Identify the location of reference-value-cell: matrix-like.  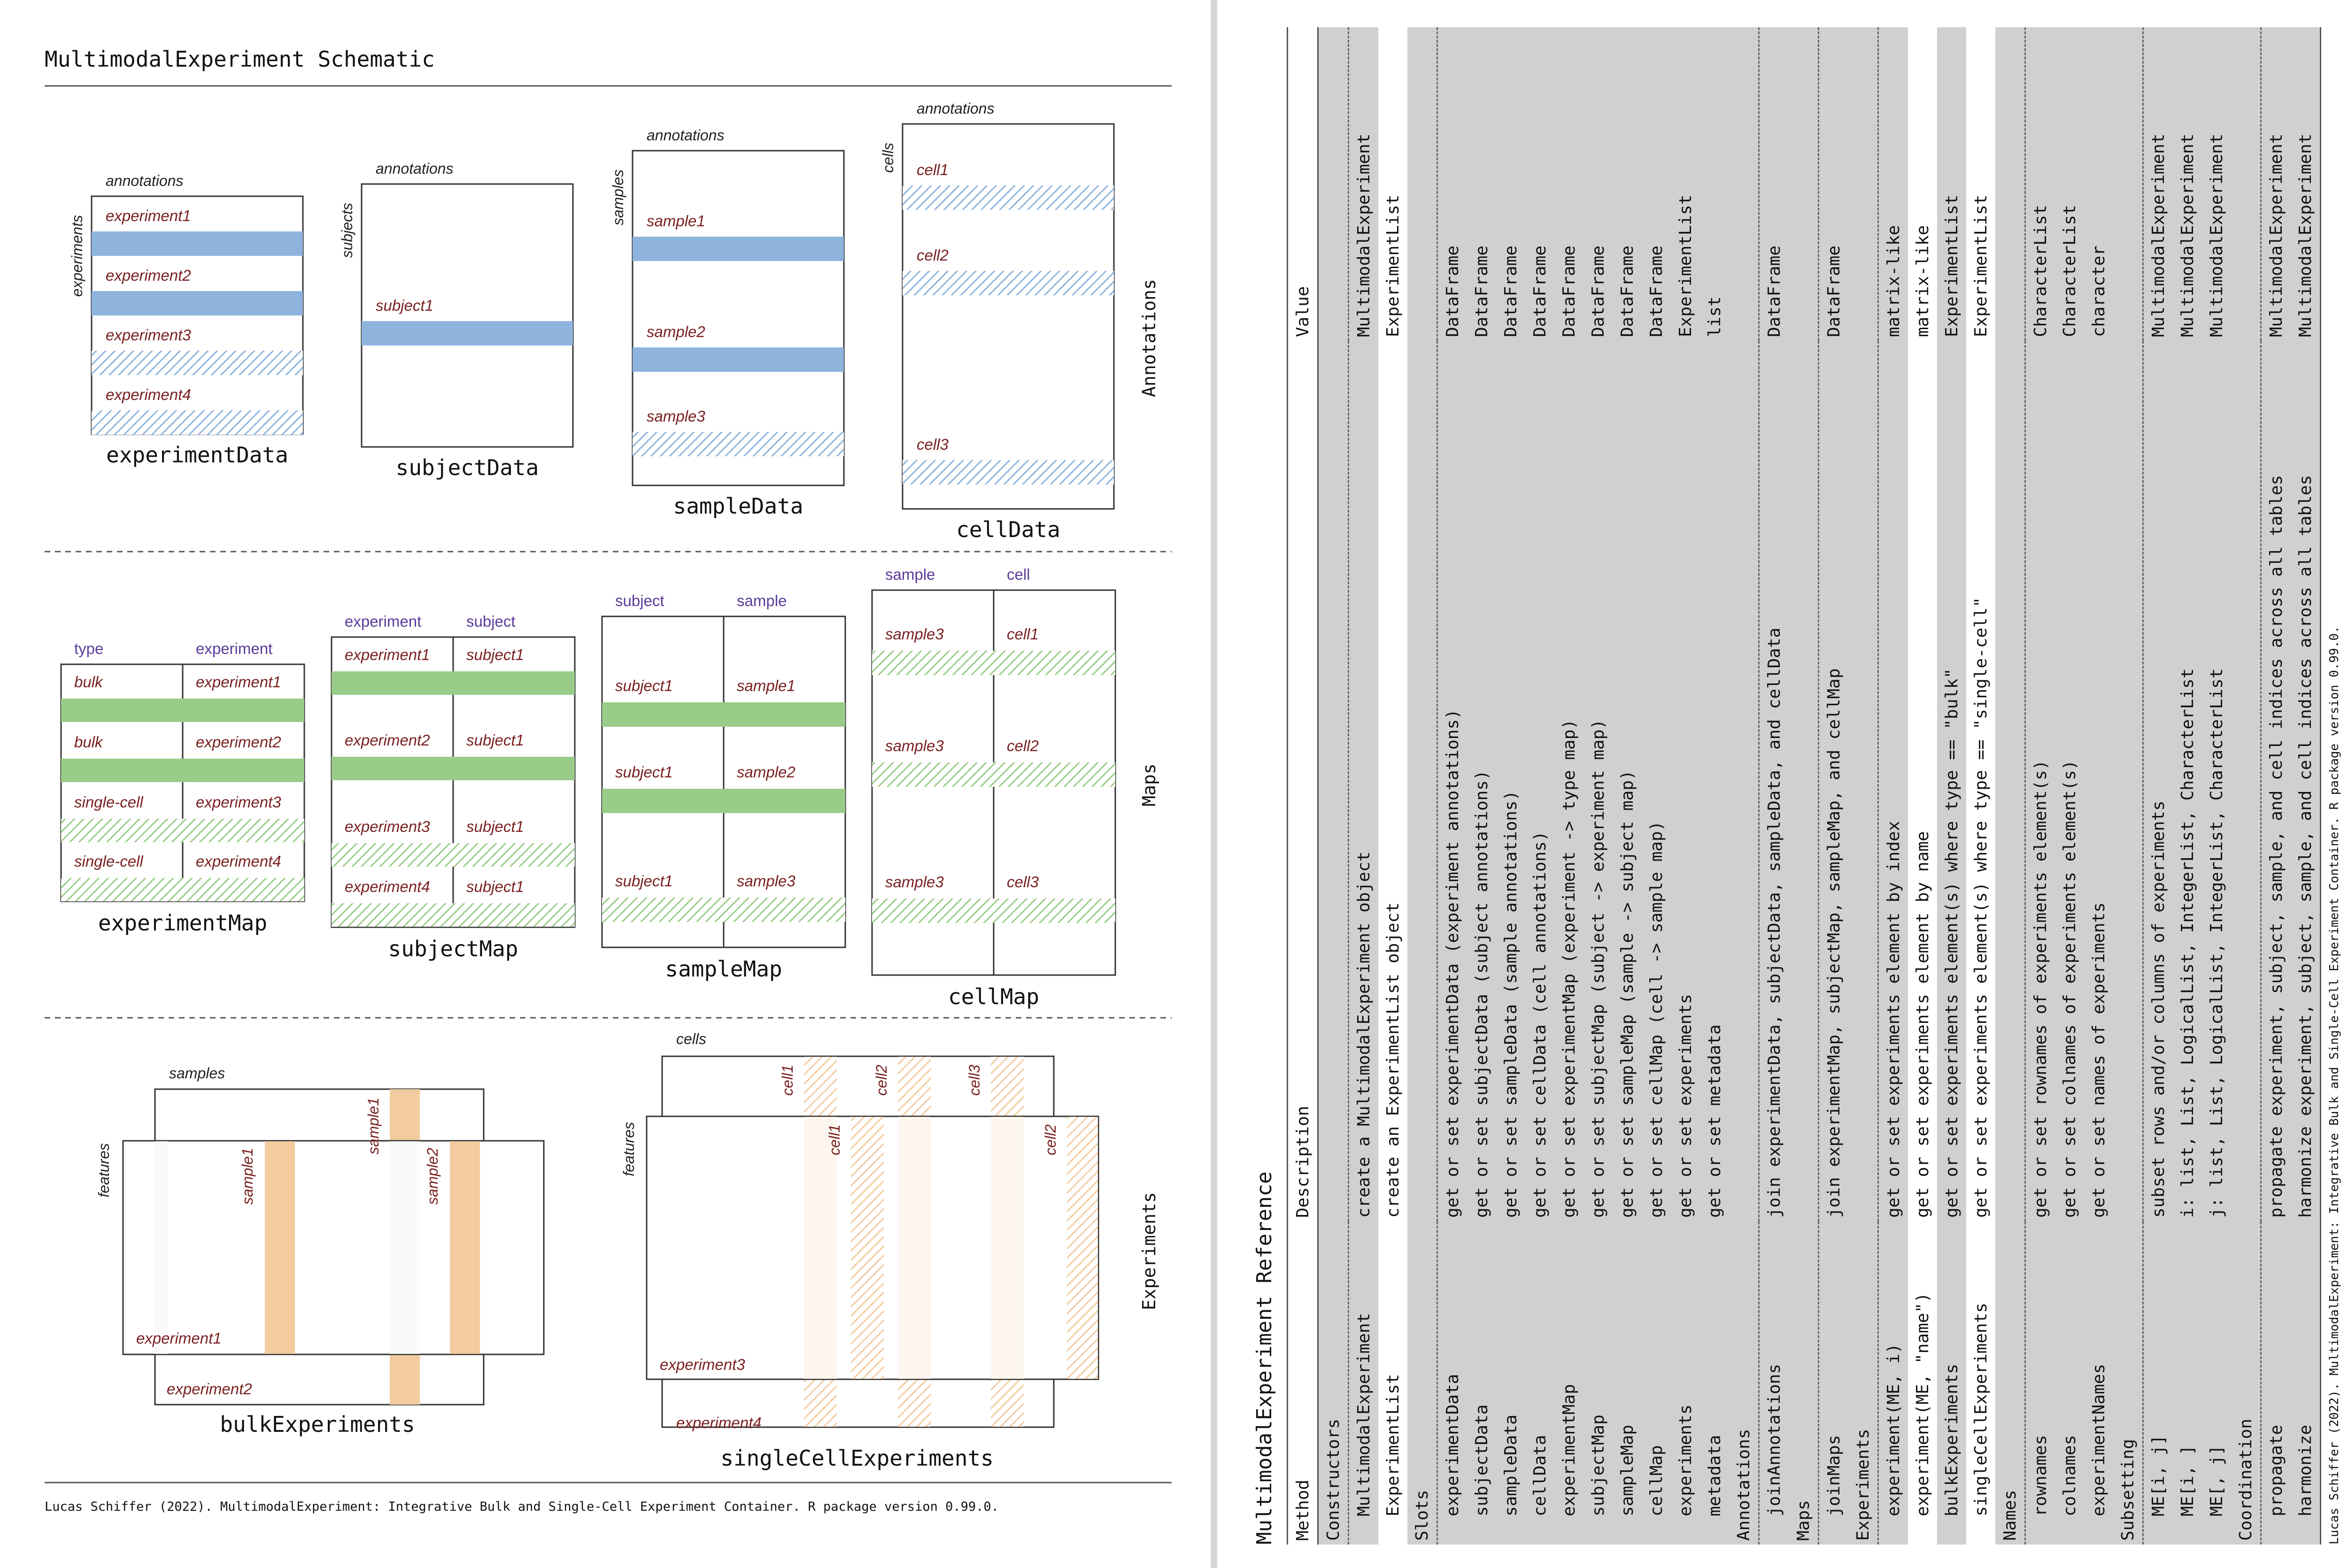
(1923, 281).